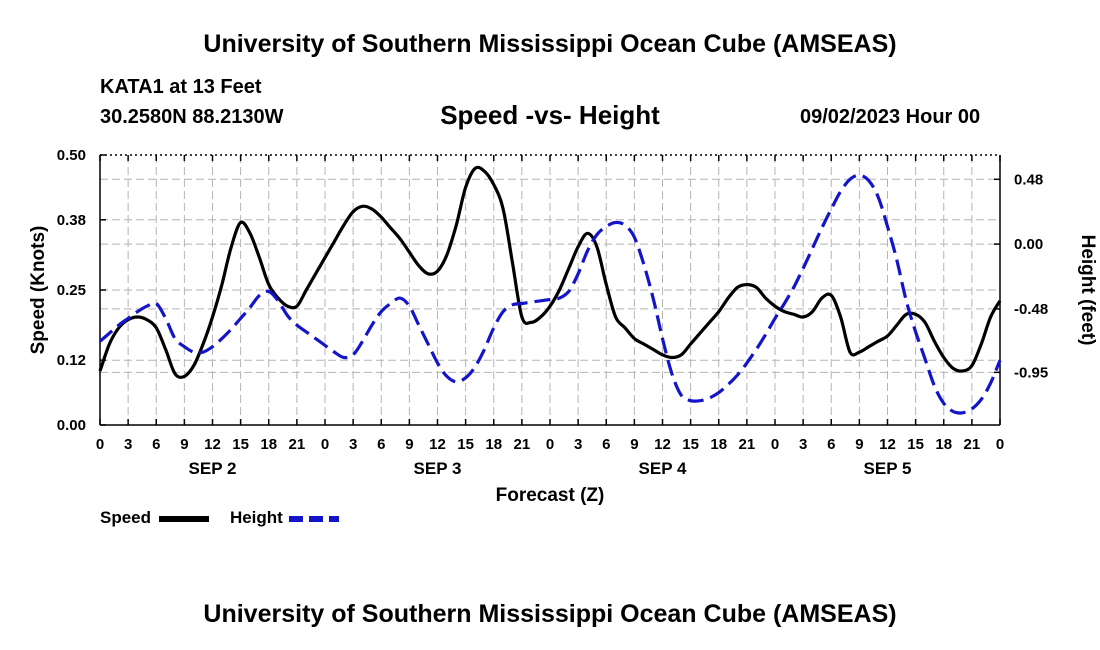 Image resolution: width=1100 pixels, height=650 pixels. What do you see at coordinates (71, 290) in the screenshot?
I see `y-tick-label-left: 0.25` at bounding box center [71, 290].